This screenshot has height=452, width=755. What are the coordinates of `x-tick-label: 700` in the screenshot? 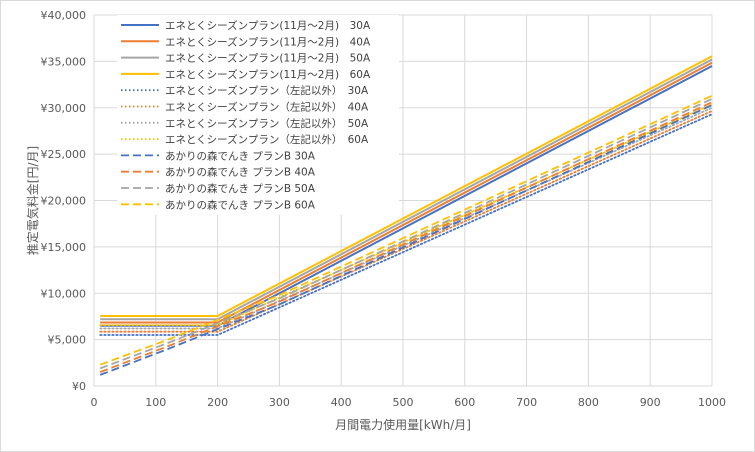 It's located at (526, 402).